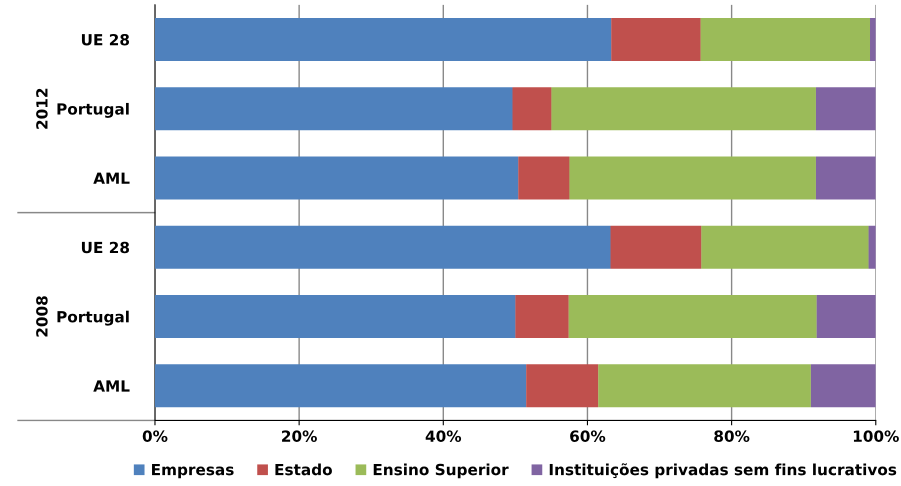  Describe the element at coordinates (193, 471) in the screenshot. I see `legend-label: Empresas` at that location.